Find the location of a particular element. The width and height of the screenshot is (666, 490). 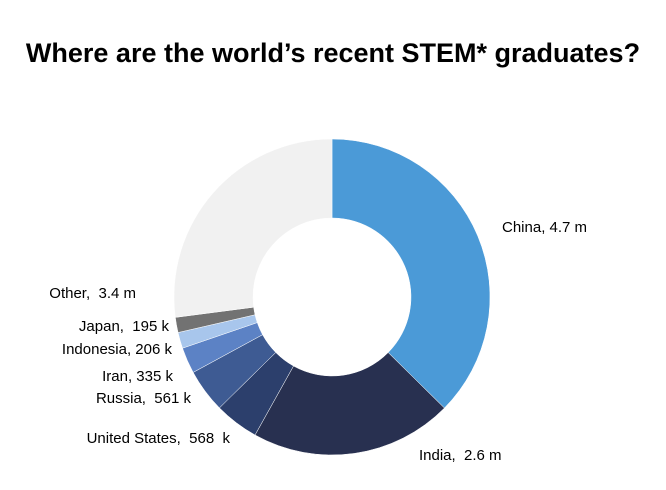

slice-label: Iran, 335 k is located at coordinates (137, 376).